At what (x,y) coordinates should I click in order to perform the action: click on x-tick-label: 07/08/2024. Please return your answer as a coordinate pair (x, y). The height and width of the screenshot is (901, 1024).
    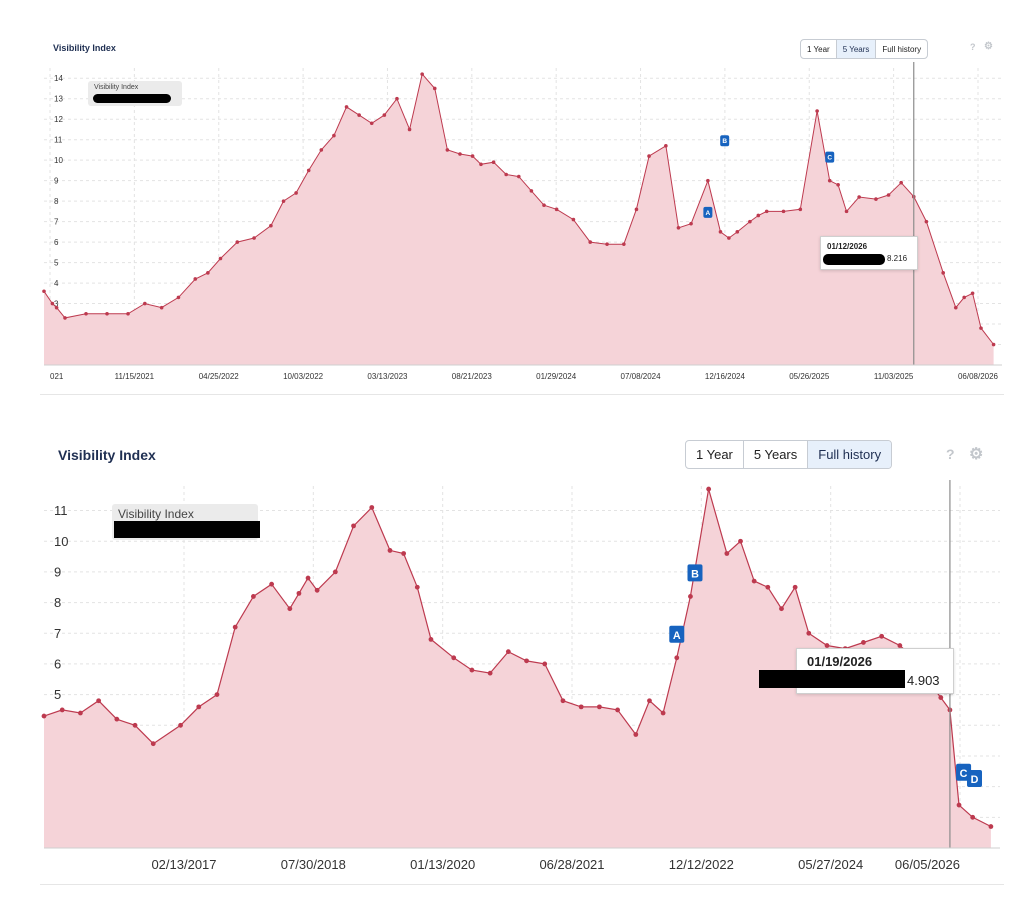
    Looking at the image, I should click on (641, 376).